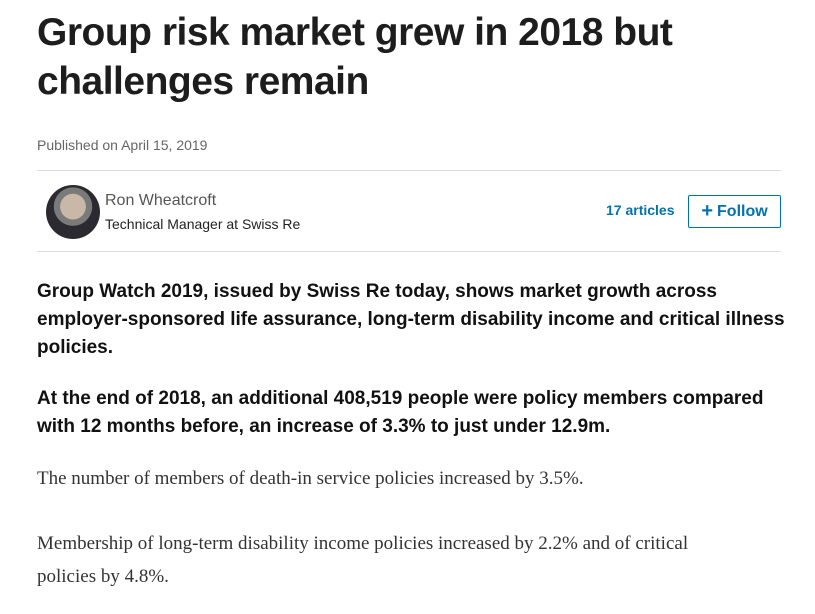  Describe the element at coordinates (161, 200) in the screenshot. I see `author-name: Ron Wheatcroft` at that location.